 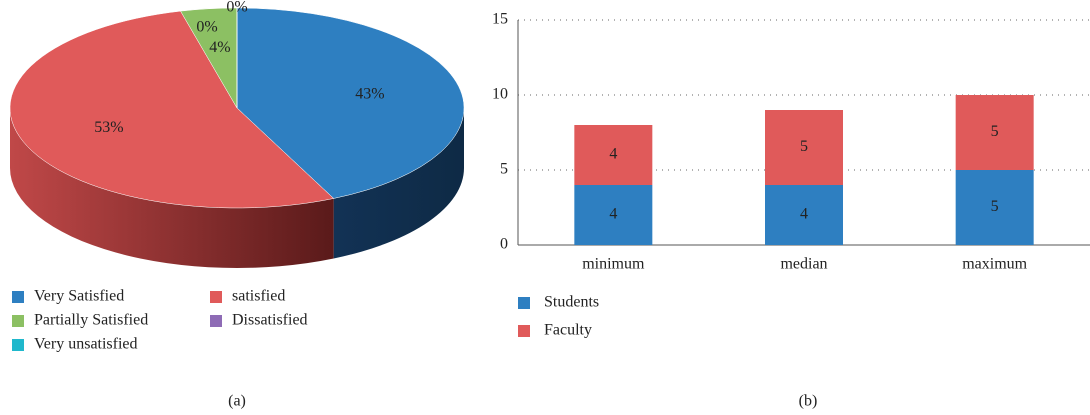 I want to click on pie-label: 4%, so click(x=219, y=47).